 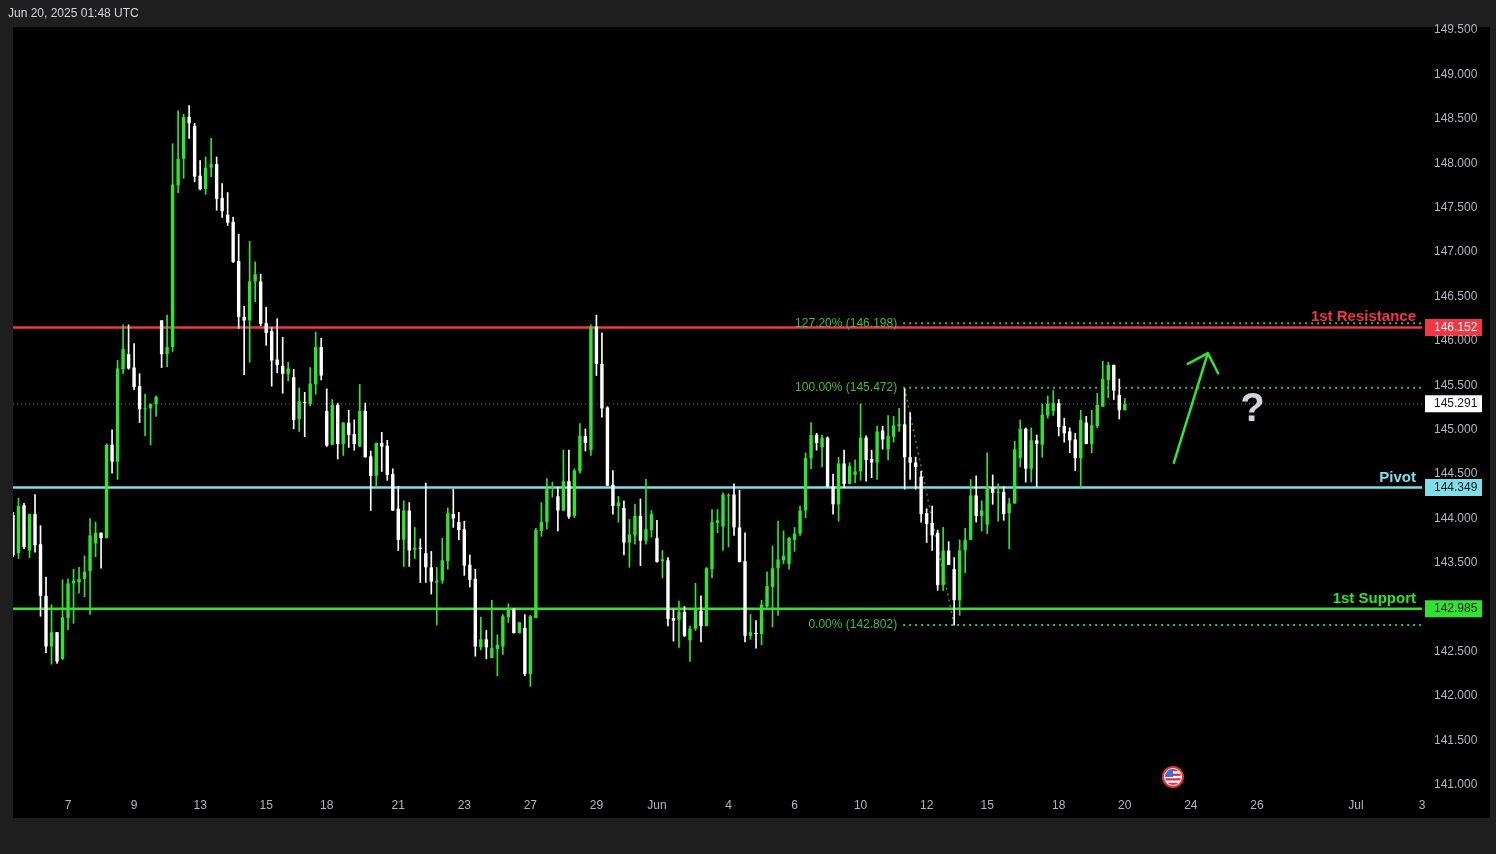 I want to click on x-tick-label: 13, so click(x=200, y=804).